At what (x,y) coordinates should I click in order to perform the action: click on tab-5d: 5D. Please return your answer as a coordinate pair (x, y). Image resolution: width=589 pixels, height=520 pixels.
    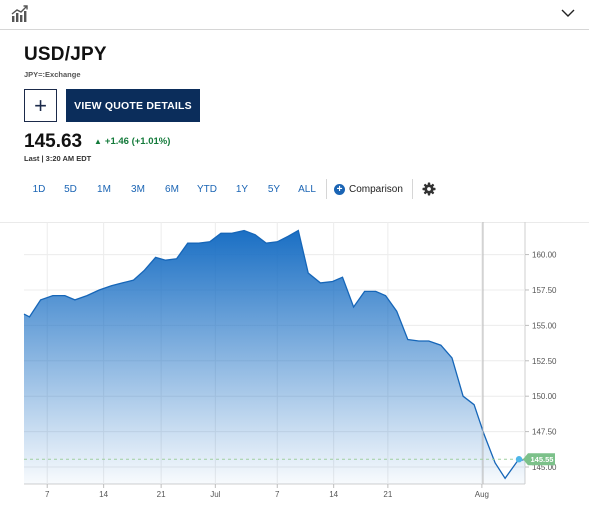
    Looking at the image, I should click on (70, 189).